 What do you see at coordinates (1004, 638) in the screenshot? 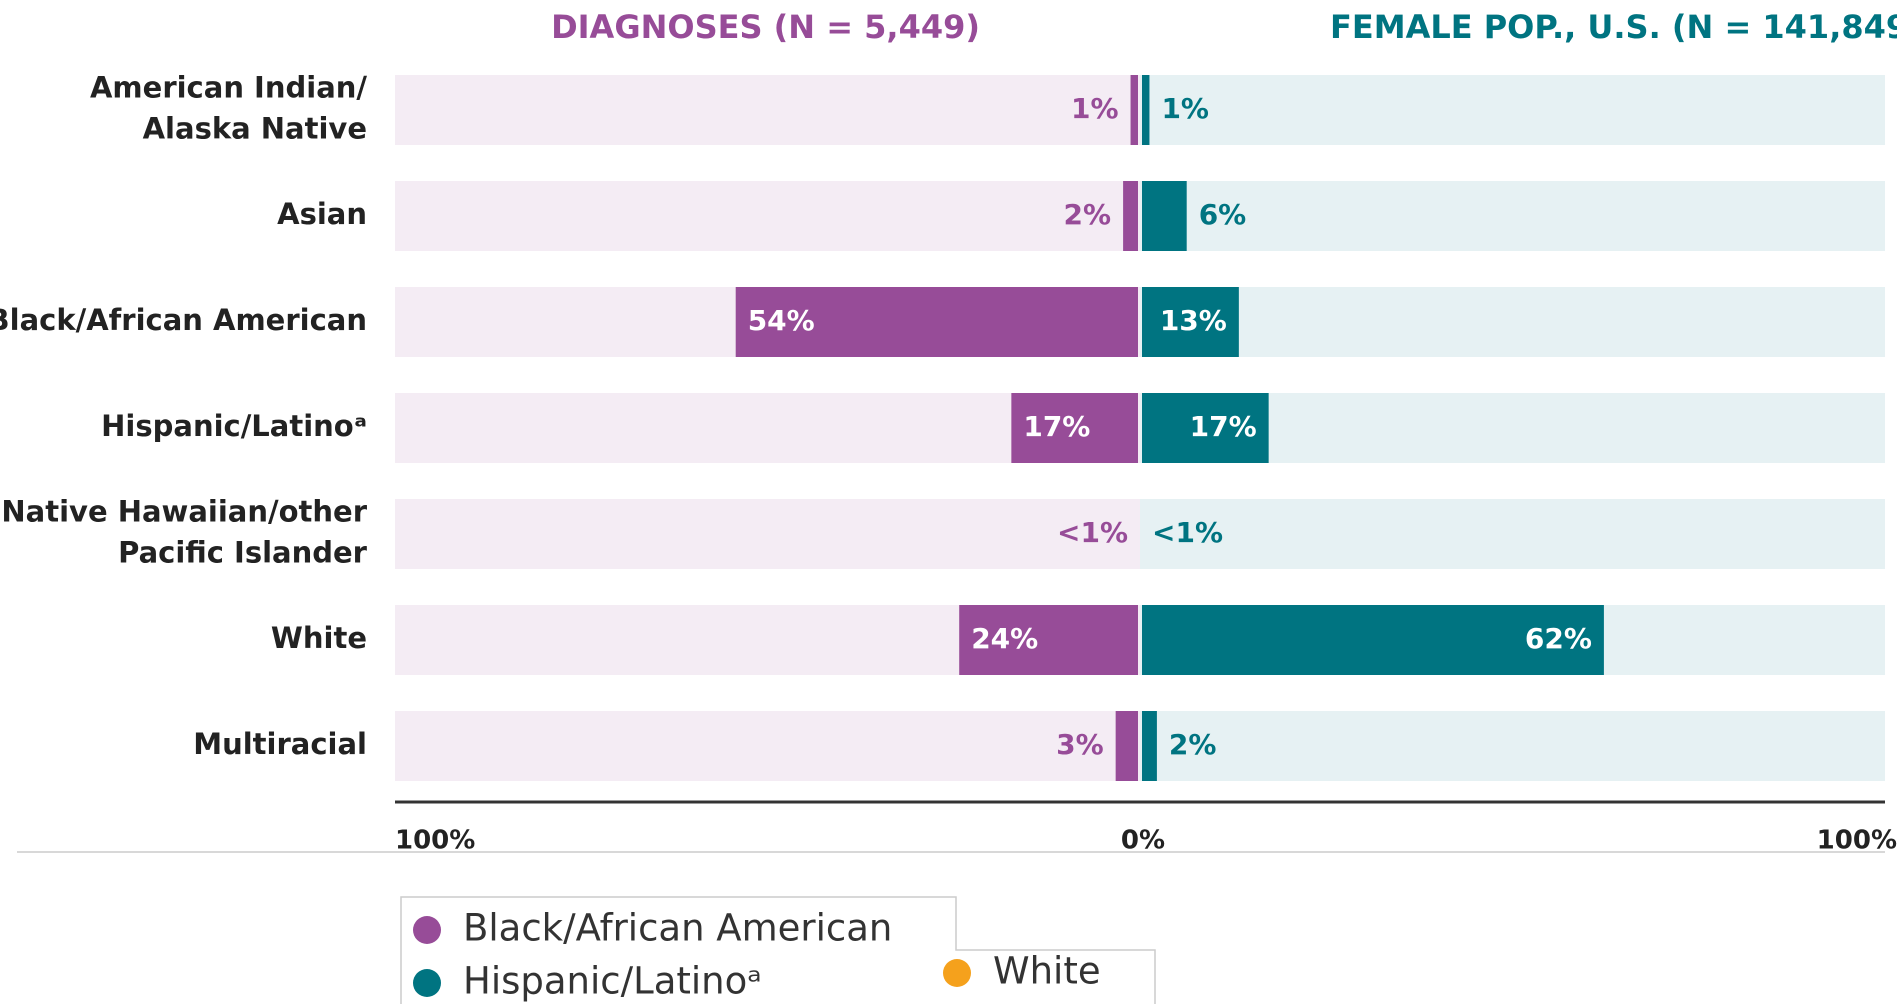
I see `value-label: 24%` at bounding box center [1004, 638].